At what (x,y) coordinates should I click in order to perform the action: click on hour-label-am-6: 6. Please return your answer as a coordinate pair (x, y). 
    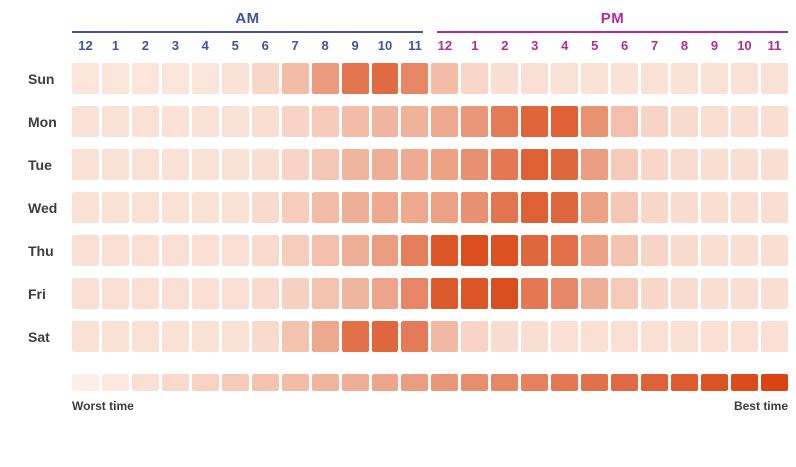
    Looking at the image, I should click on (265, 45).